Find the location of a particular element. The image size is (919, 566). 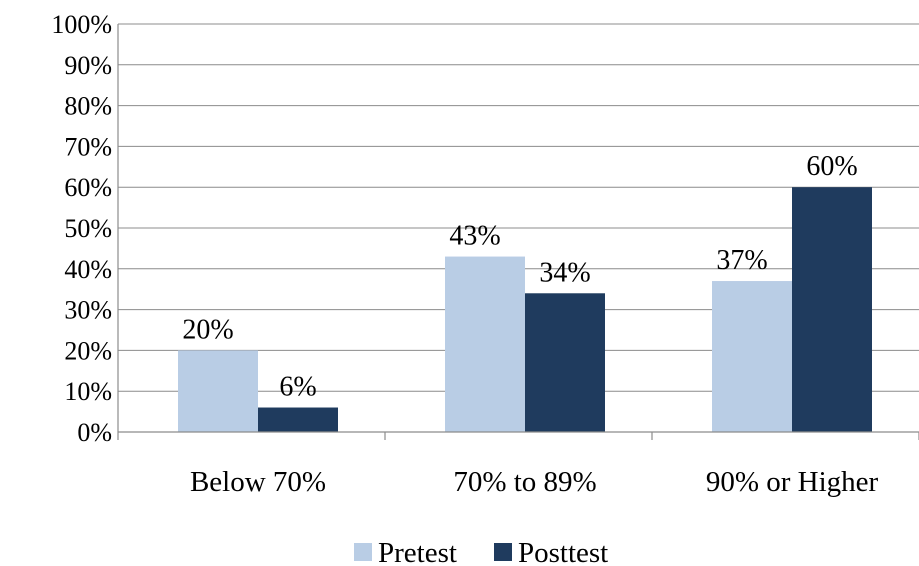

y-tick-label: 20% is located at coordinates (88, 350).